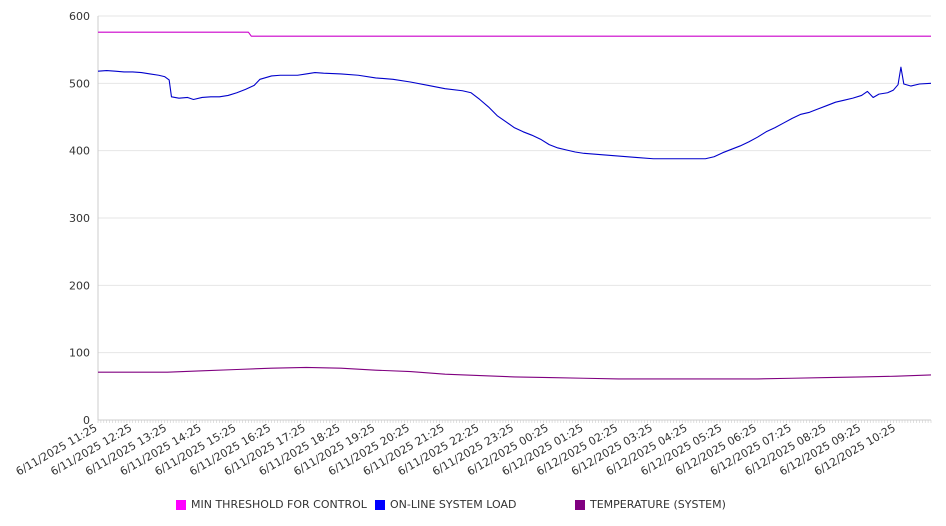 The image size is (946, 526). I want to click on legend-label: ON-LINE SYSTEM LOAD, so click(453, 504).